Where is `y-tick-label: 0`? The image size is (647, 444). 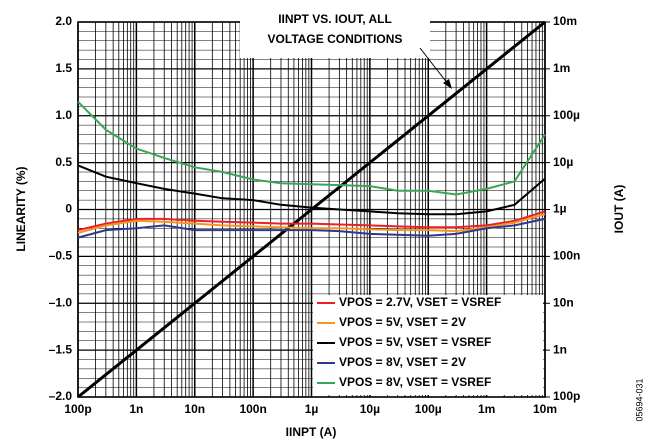 y-tick-label: 0 is located at coordinates (68, 209).